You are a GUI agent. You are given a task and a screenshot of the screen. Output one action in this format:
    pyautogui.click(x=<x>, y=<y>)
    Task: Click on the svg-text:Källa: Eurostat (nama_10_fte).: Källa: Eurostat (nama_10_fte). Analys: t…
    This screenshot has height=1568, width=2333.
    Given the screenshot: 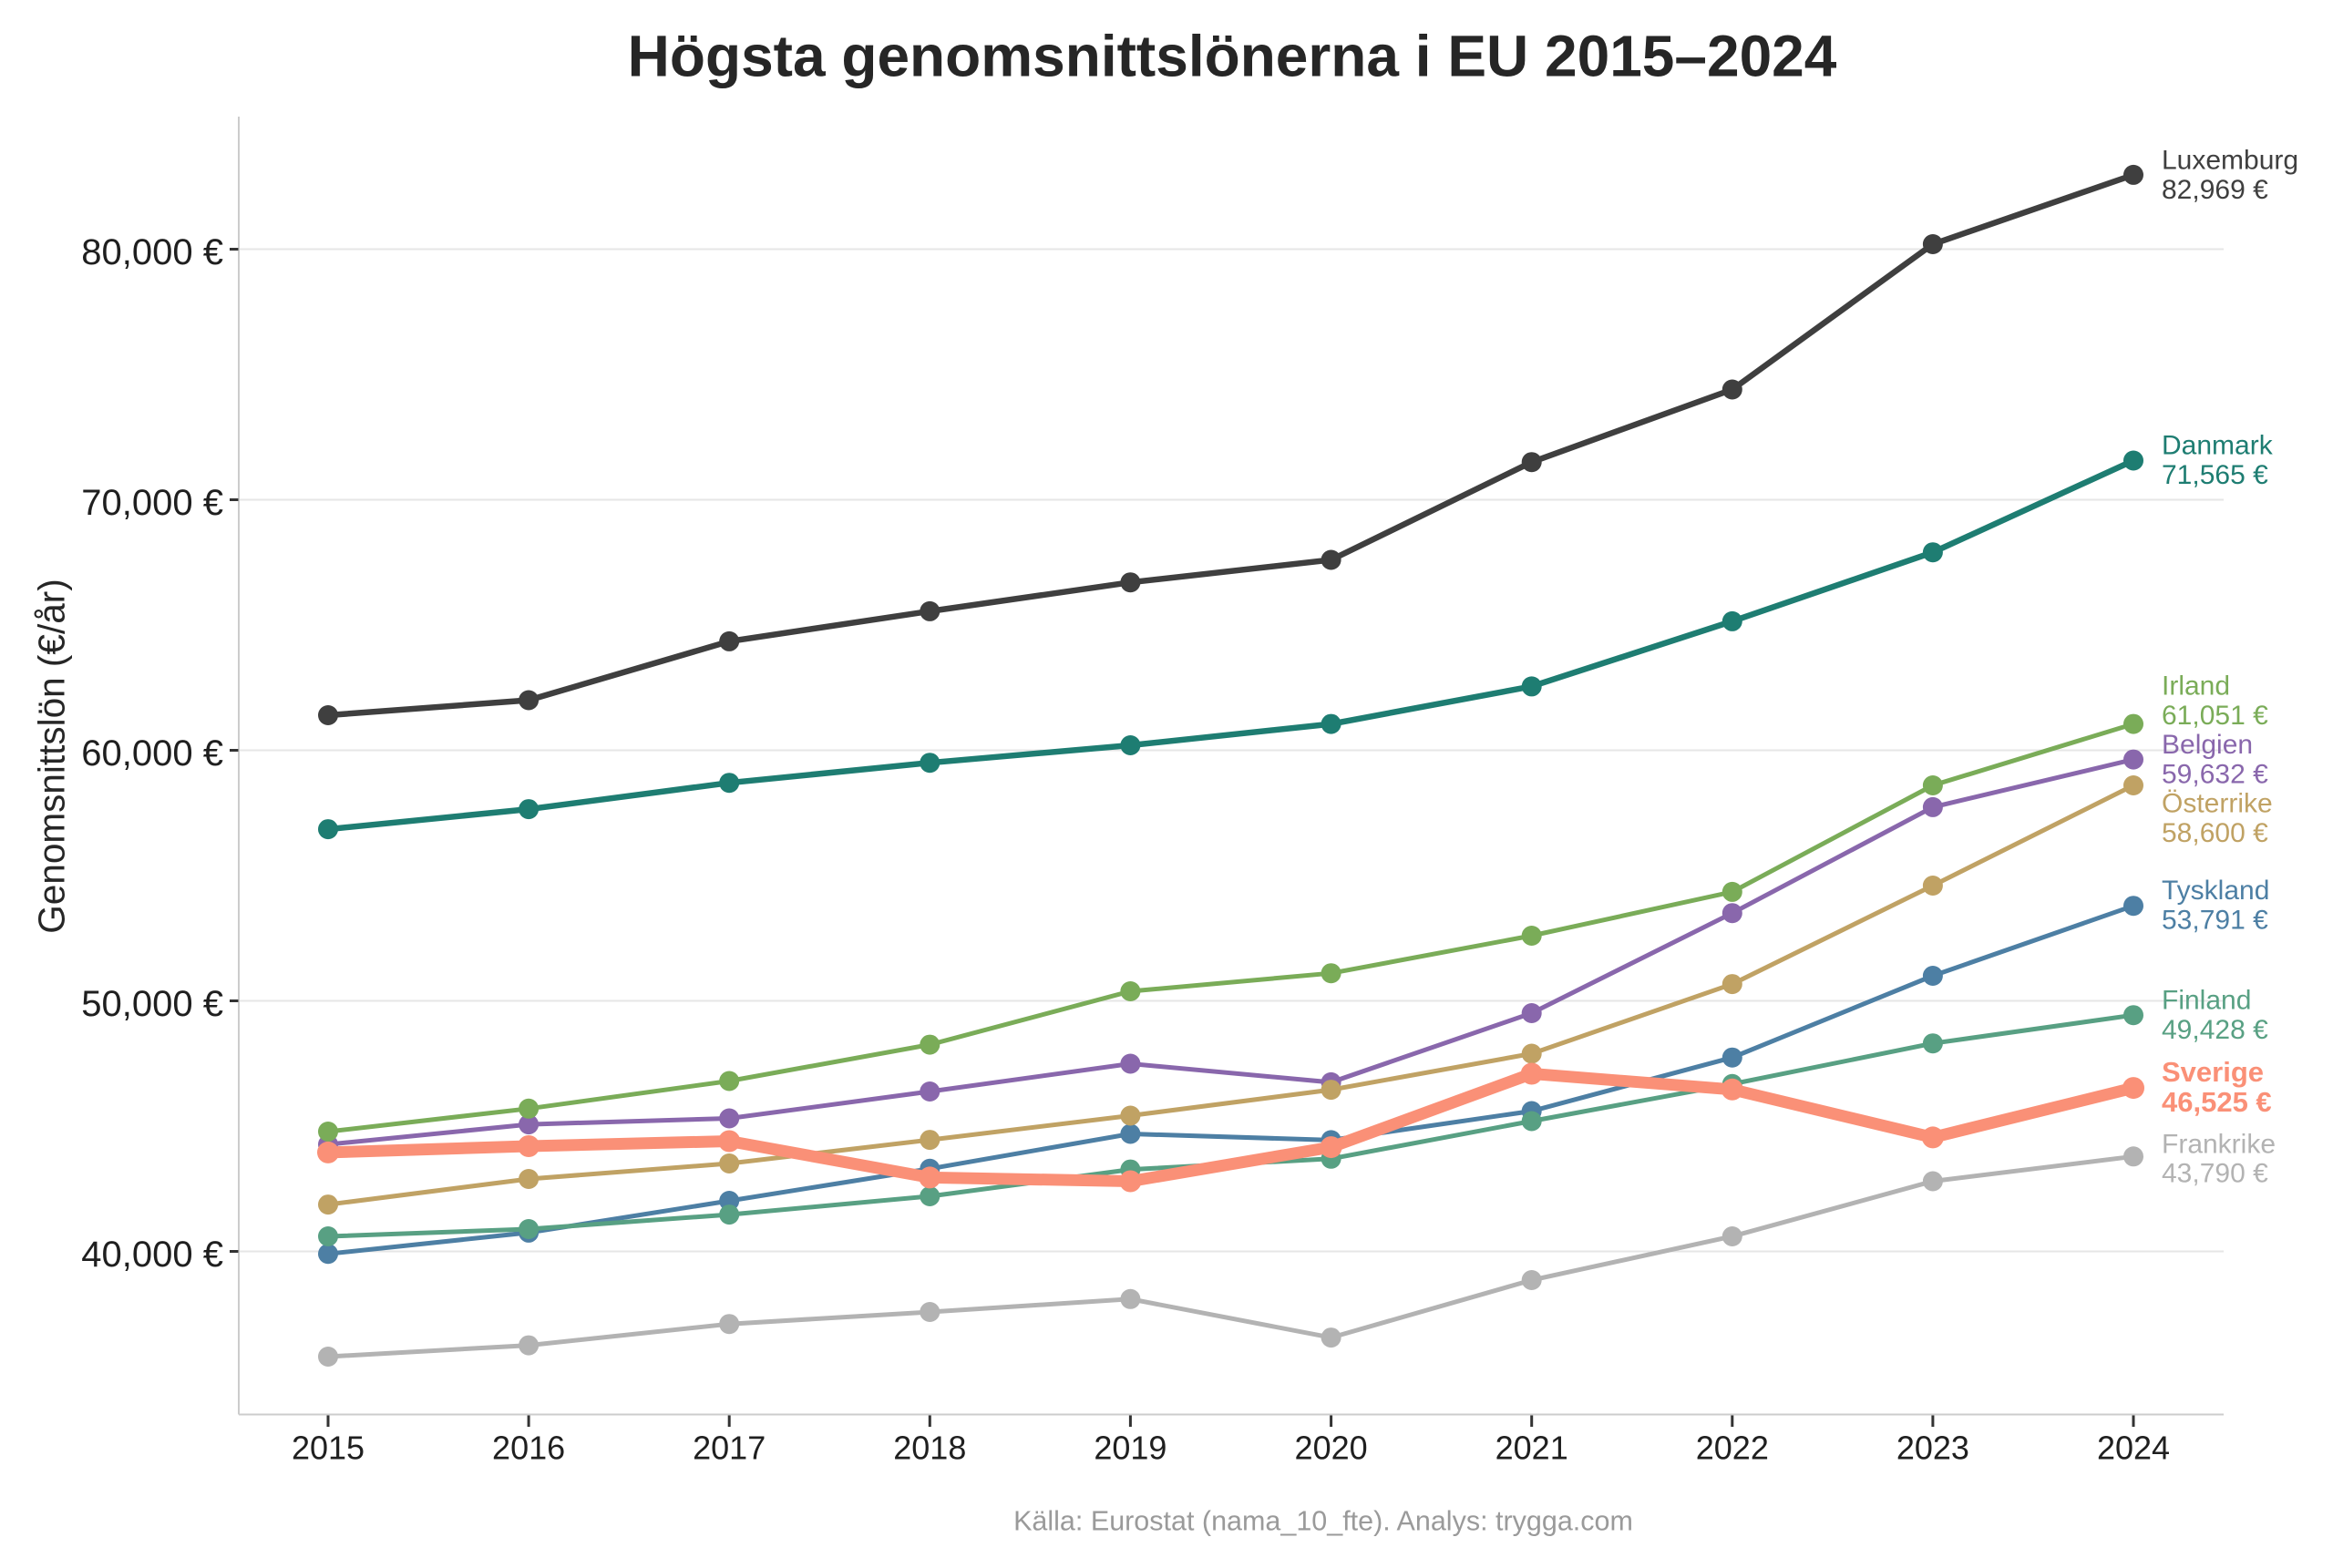 What is the action you would take?
    pyautogui.click(x=1323, y=1521)
    